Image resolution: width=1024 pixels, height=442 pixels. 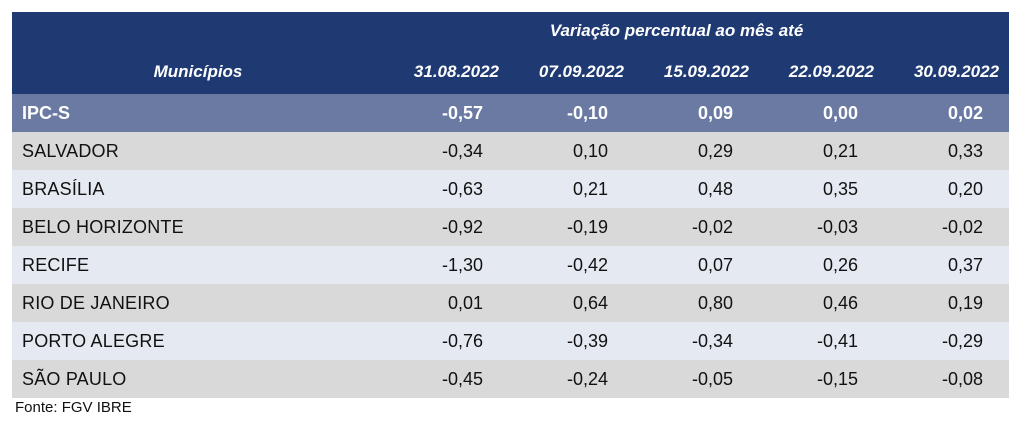 I want to click on value-cell: 0,09, so click(x=696, y=113).